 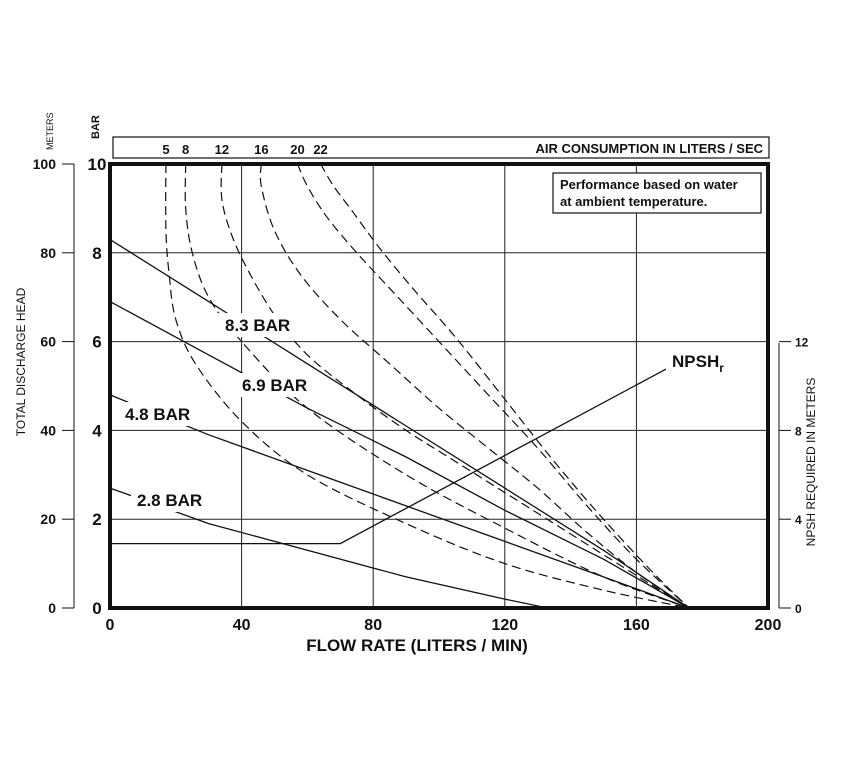 What do you see at coordinates (297, 149) in the screenshot?
I see `air-tick-label: 20` at bounding box center [297, 149].